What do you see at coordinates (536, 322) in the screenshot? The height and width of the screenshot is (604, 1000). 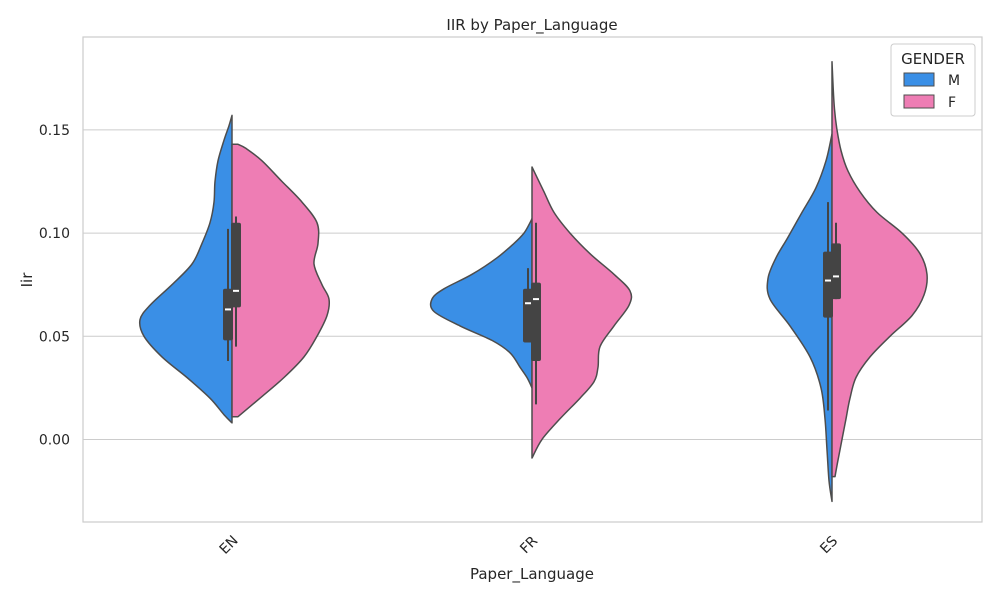 I see `box-iqr-fr-f` at bounding box center [536, 322].